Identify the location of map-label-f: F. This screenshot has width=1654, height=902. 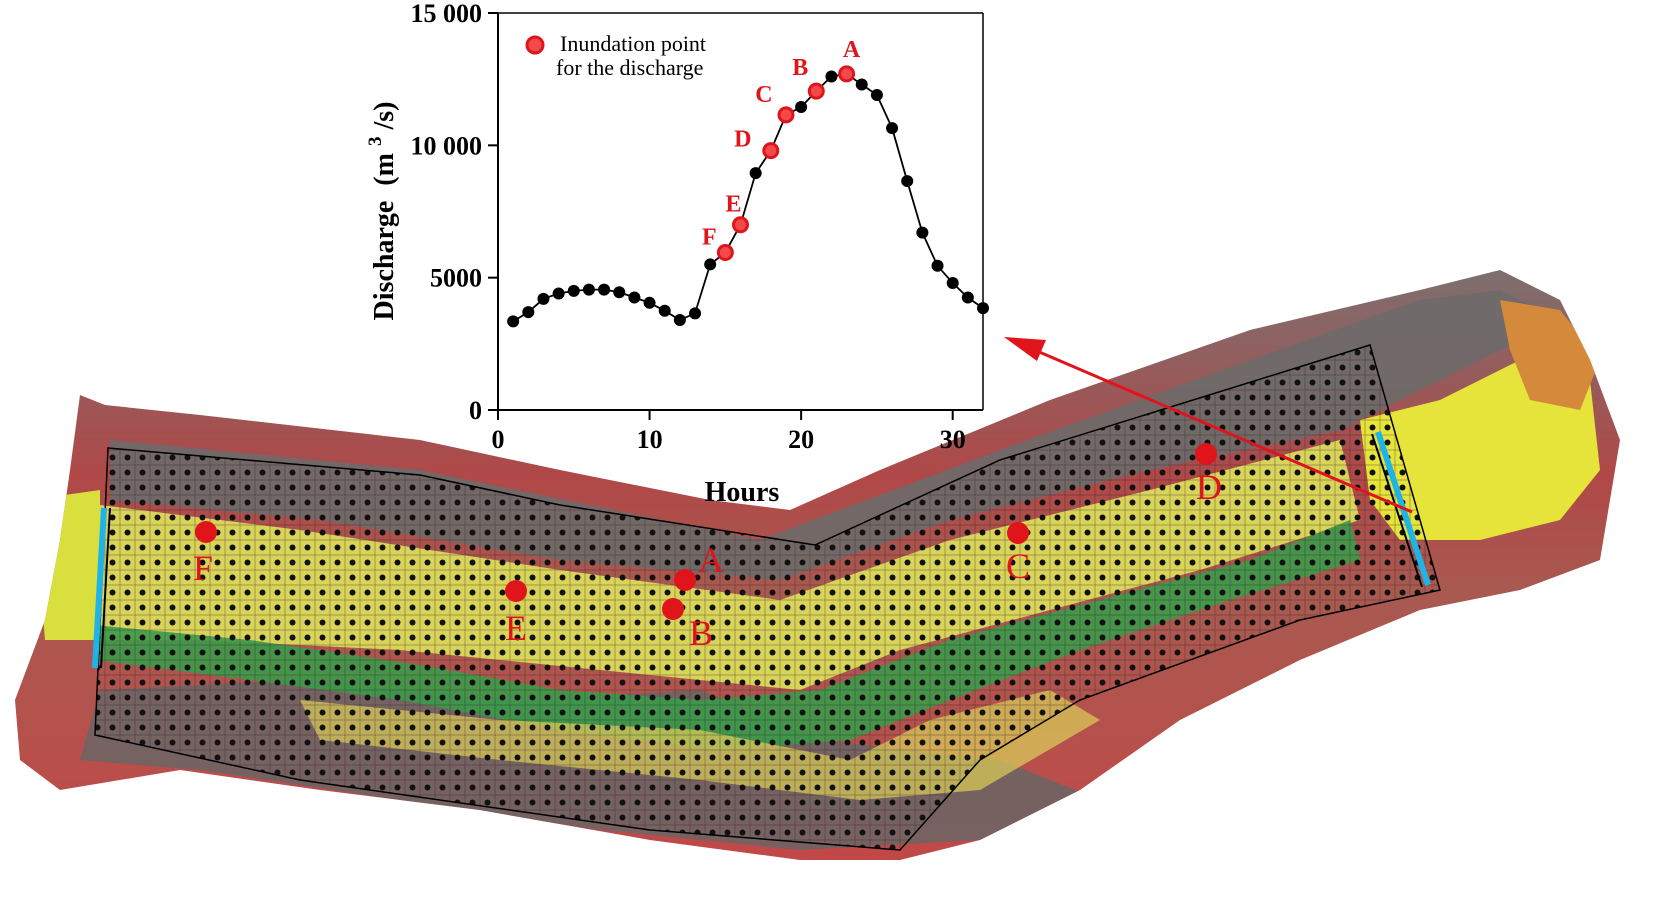
(203, 568).